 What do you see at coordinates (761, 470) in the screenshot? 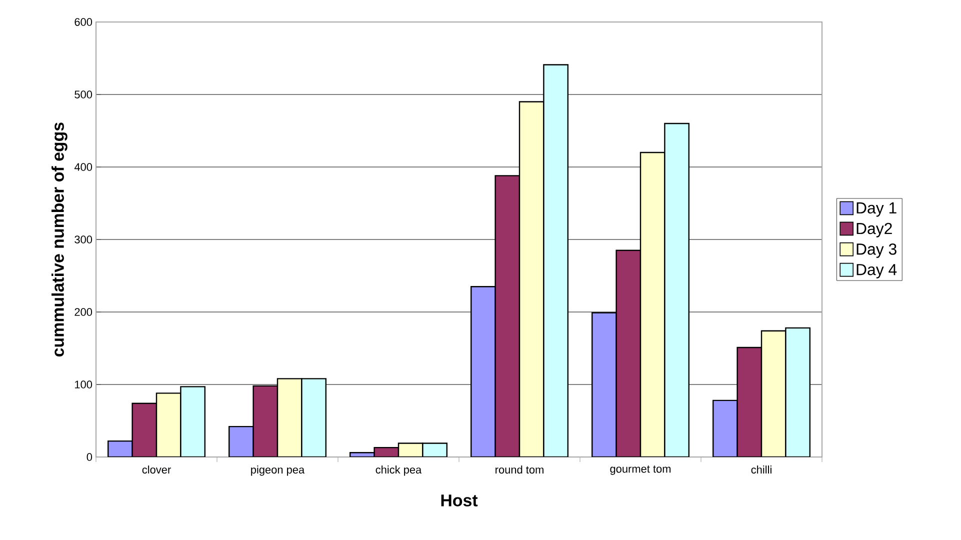
I see `x-tick-label: chilli` at bounding box center [761, 470].